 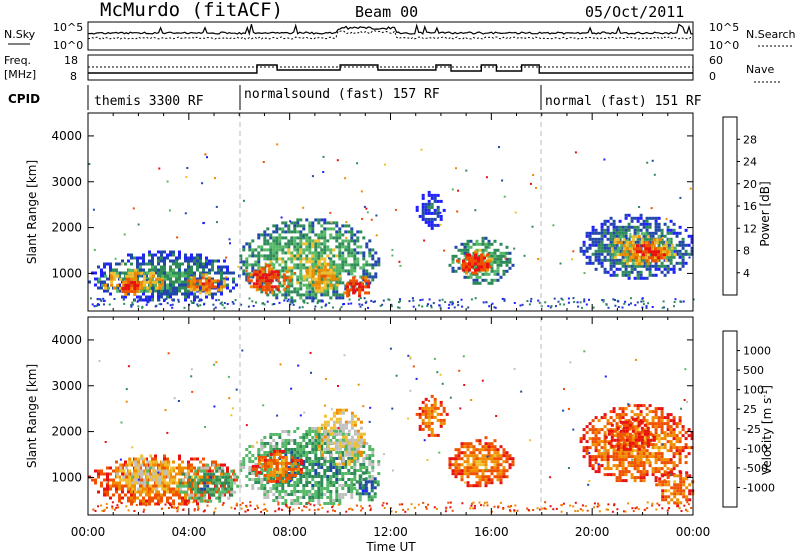 What do you see at coordinates (66, 228) in the screenshot?
I see `y-tick-label: 2000` at bounding box center [66, 228].